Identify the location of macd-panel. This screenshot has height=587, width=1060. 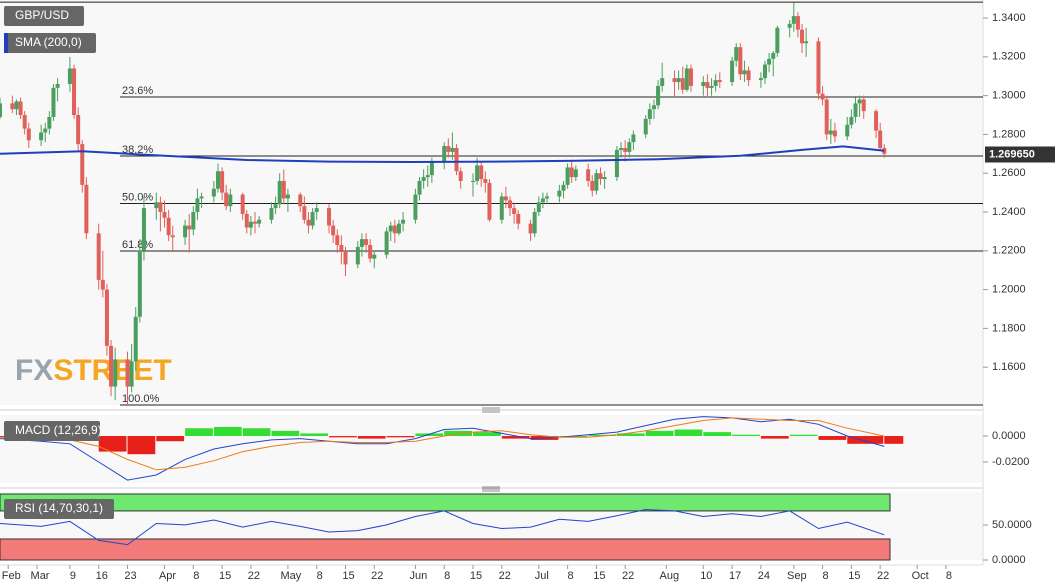
(491, 449).